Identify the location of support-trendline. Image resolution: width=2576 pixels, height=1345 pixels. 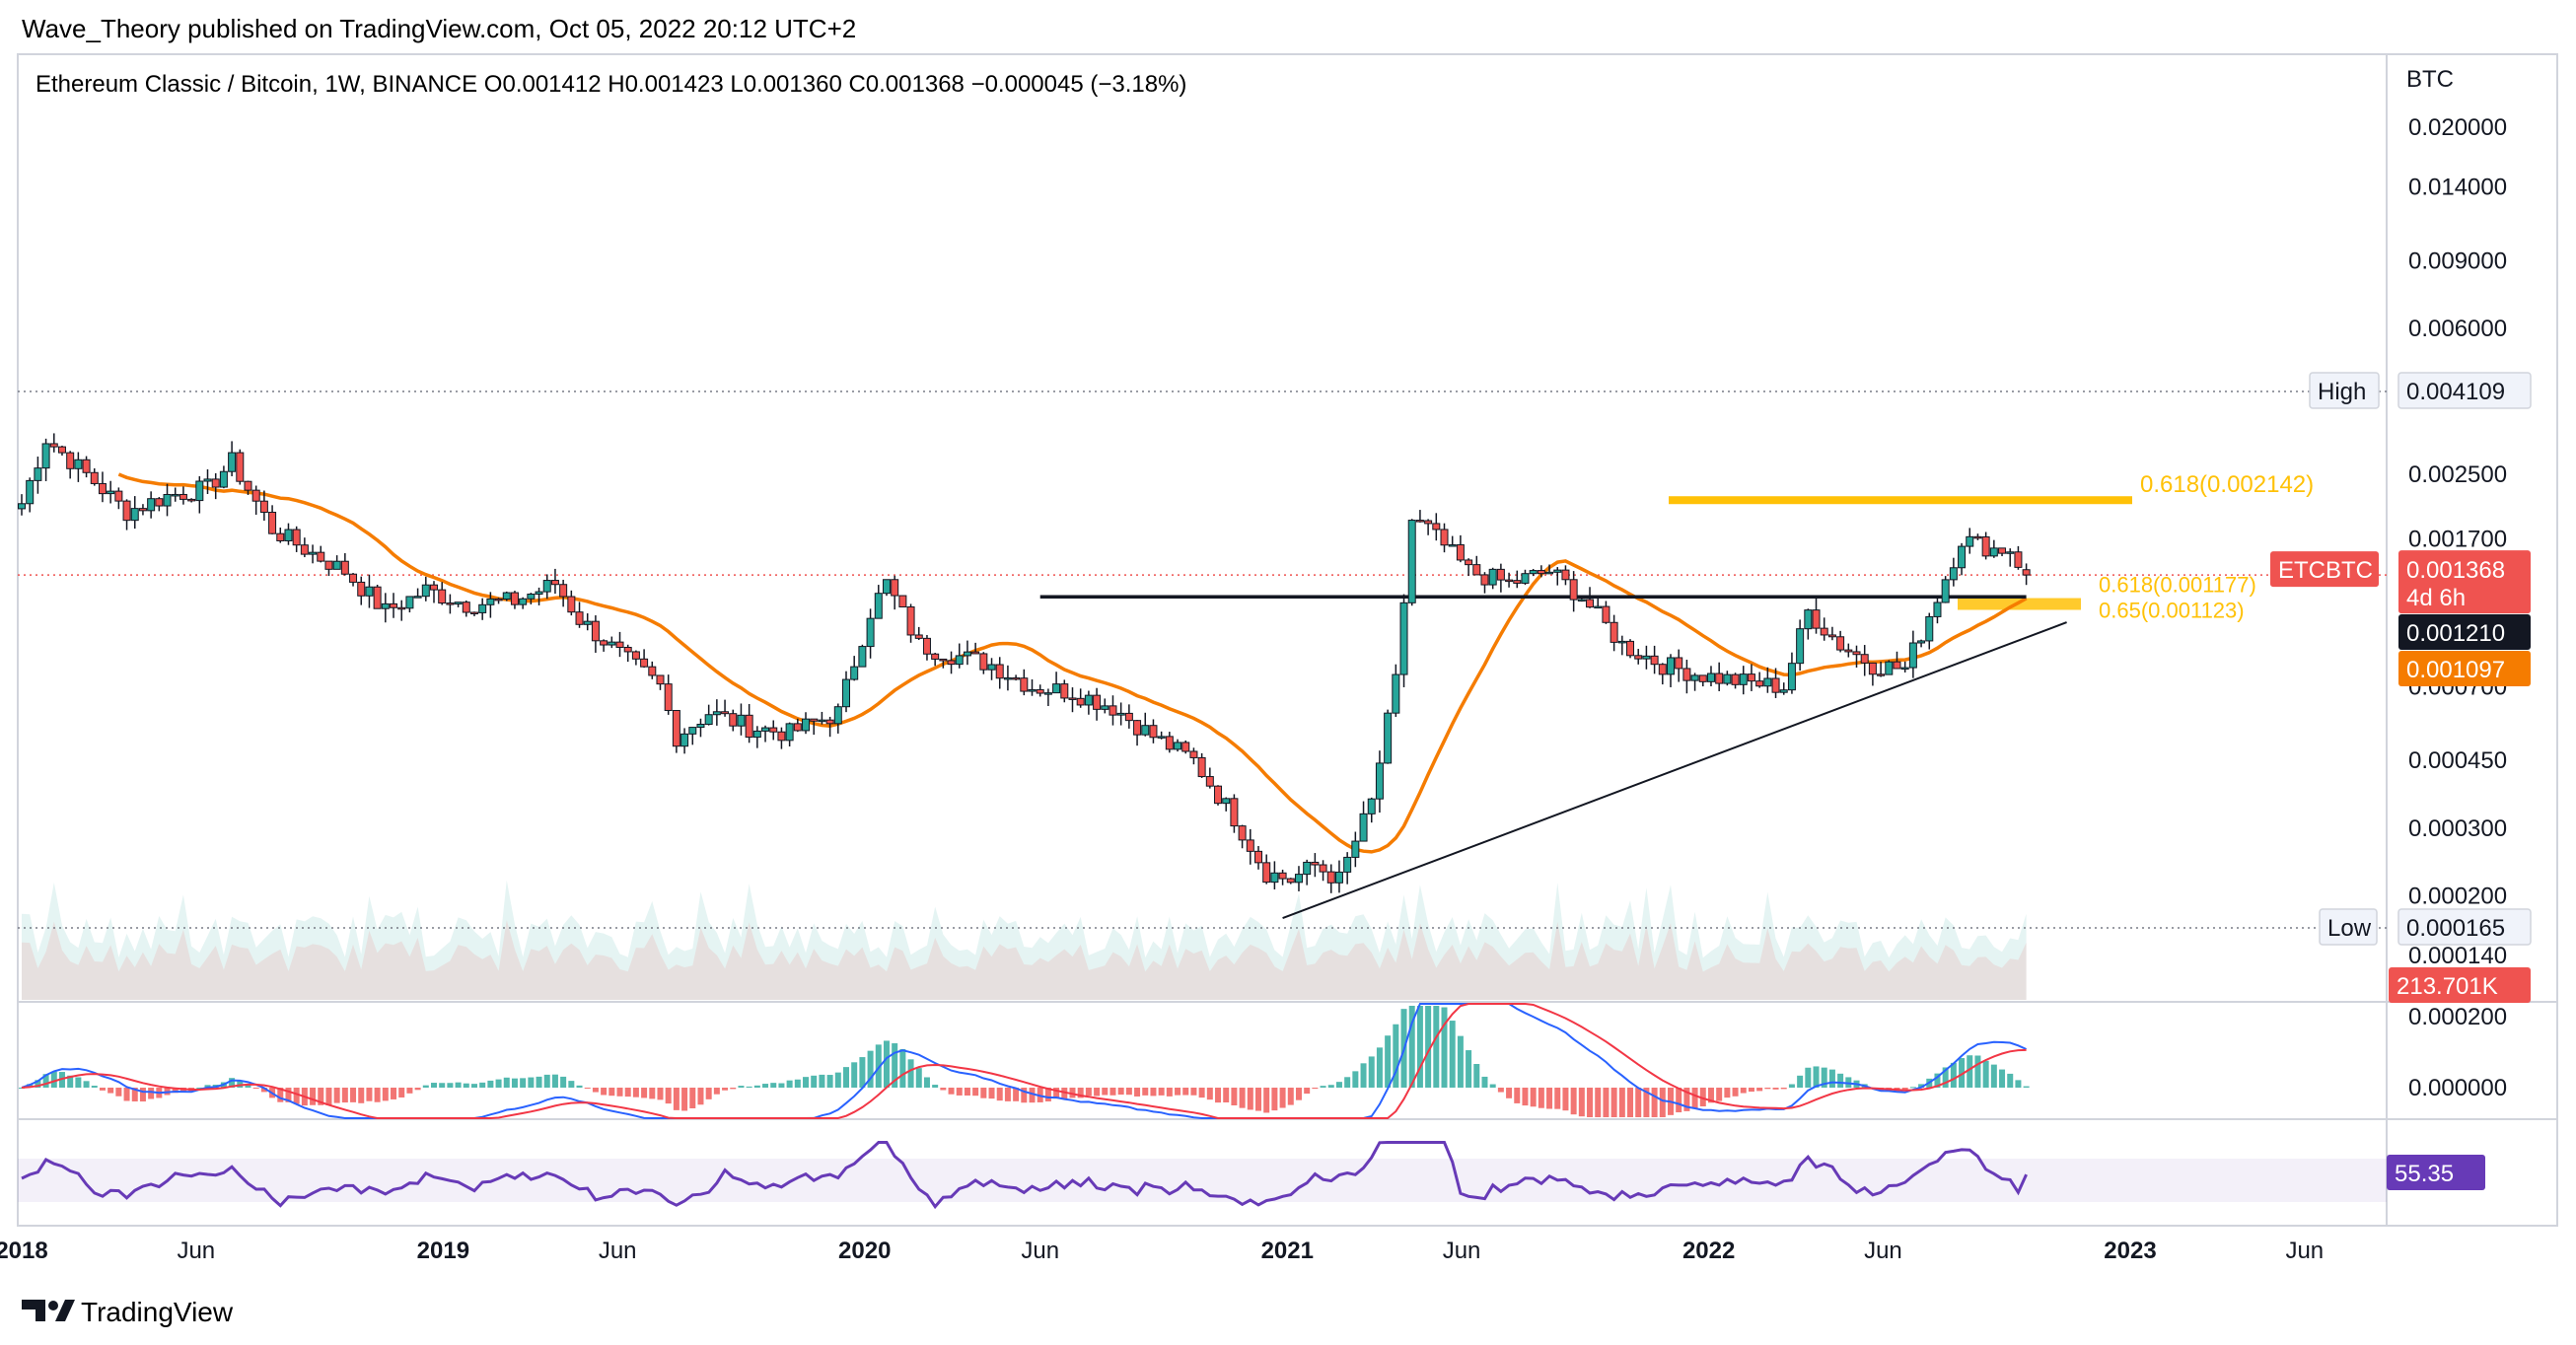
(1675, 770).